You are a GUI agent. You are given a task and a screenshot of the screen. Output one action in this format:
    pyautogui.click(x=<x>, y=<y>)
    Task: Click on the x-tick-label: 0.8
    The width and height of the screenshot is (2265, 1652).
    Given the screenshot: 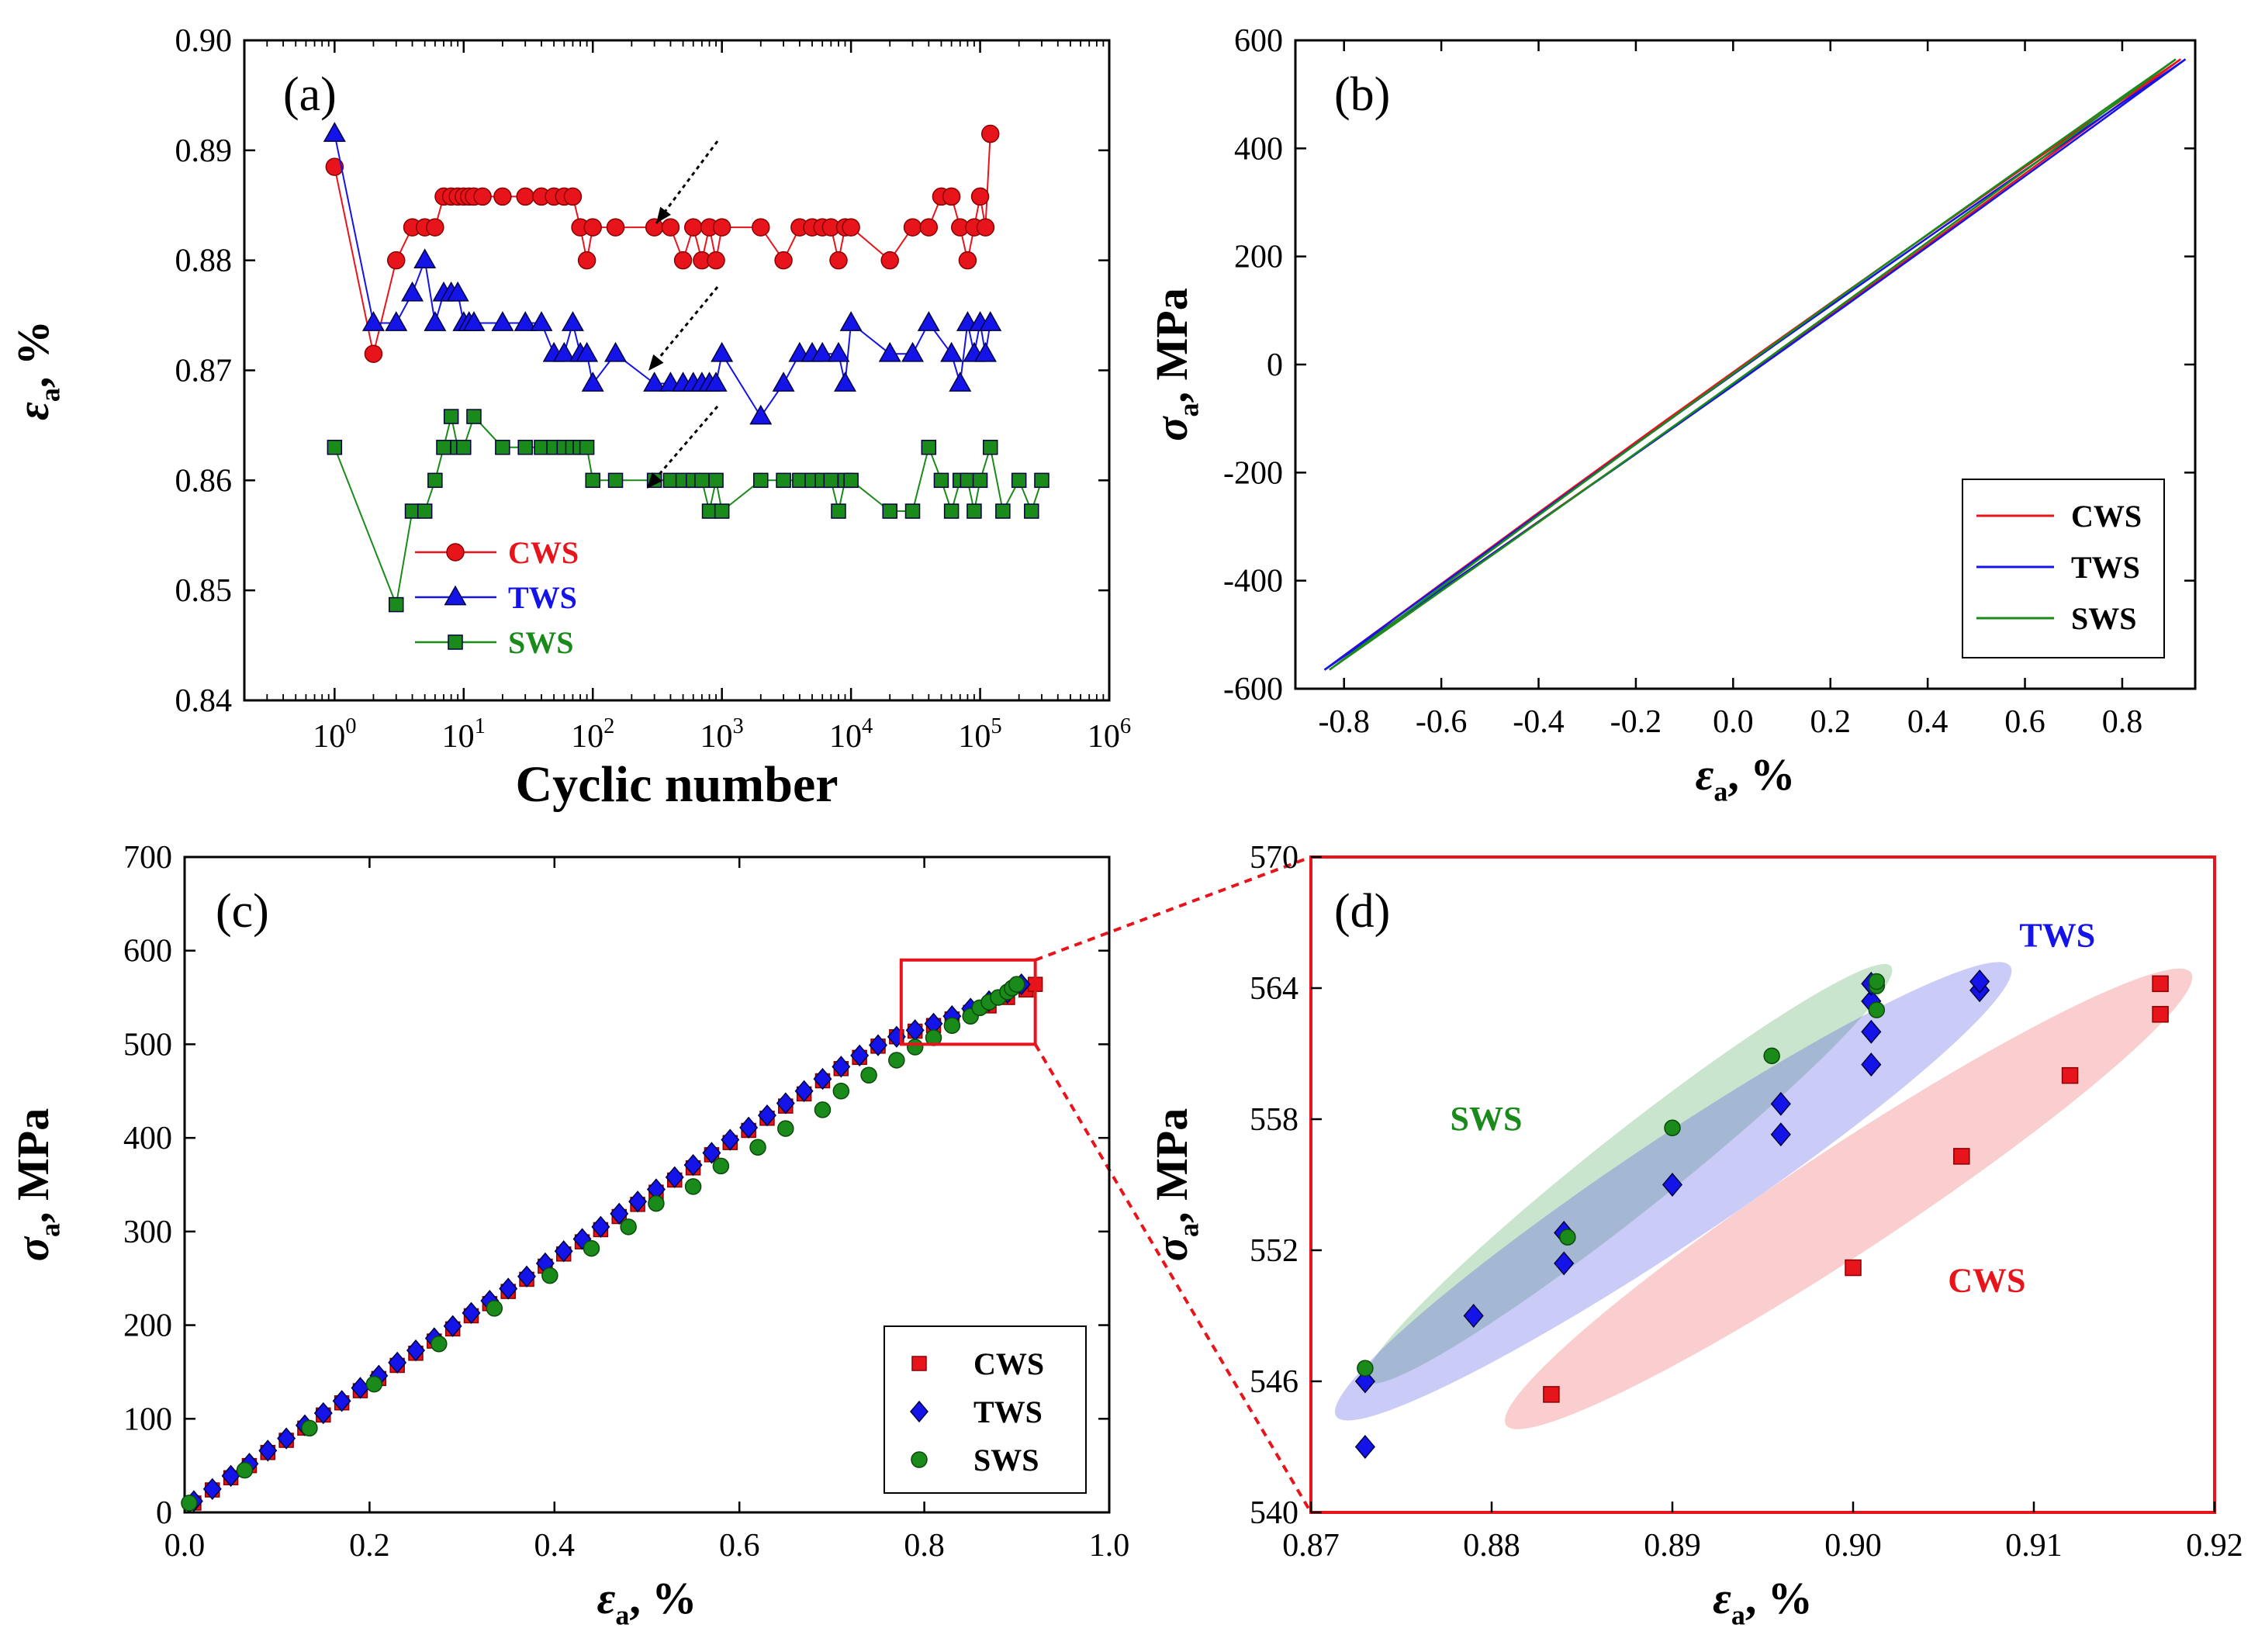 What is the action you would take?
    pyautogui.click(x=924, y=1546)
    